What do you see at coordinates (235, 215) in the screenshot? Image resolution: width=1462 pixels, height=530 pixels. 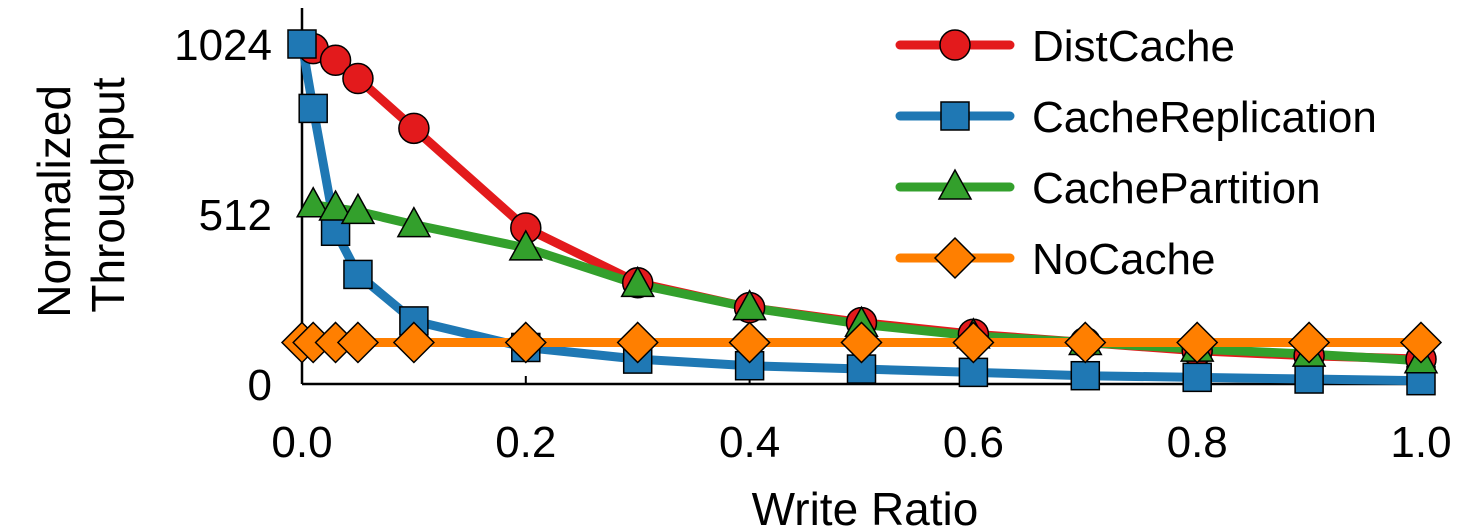 I see `y-tick-label: 512` at bounding box center [235, 215].